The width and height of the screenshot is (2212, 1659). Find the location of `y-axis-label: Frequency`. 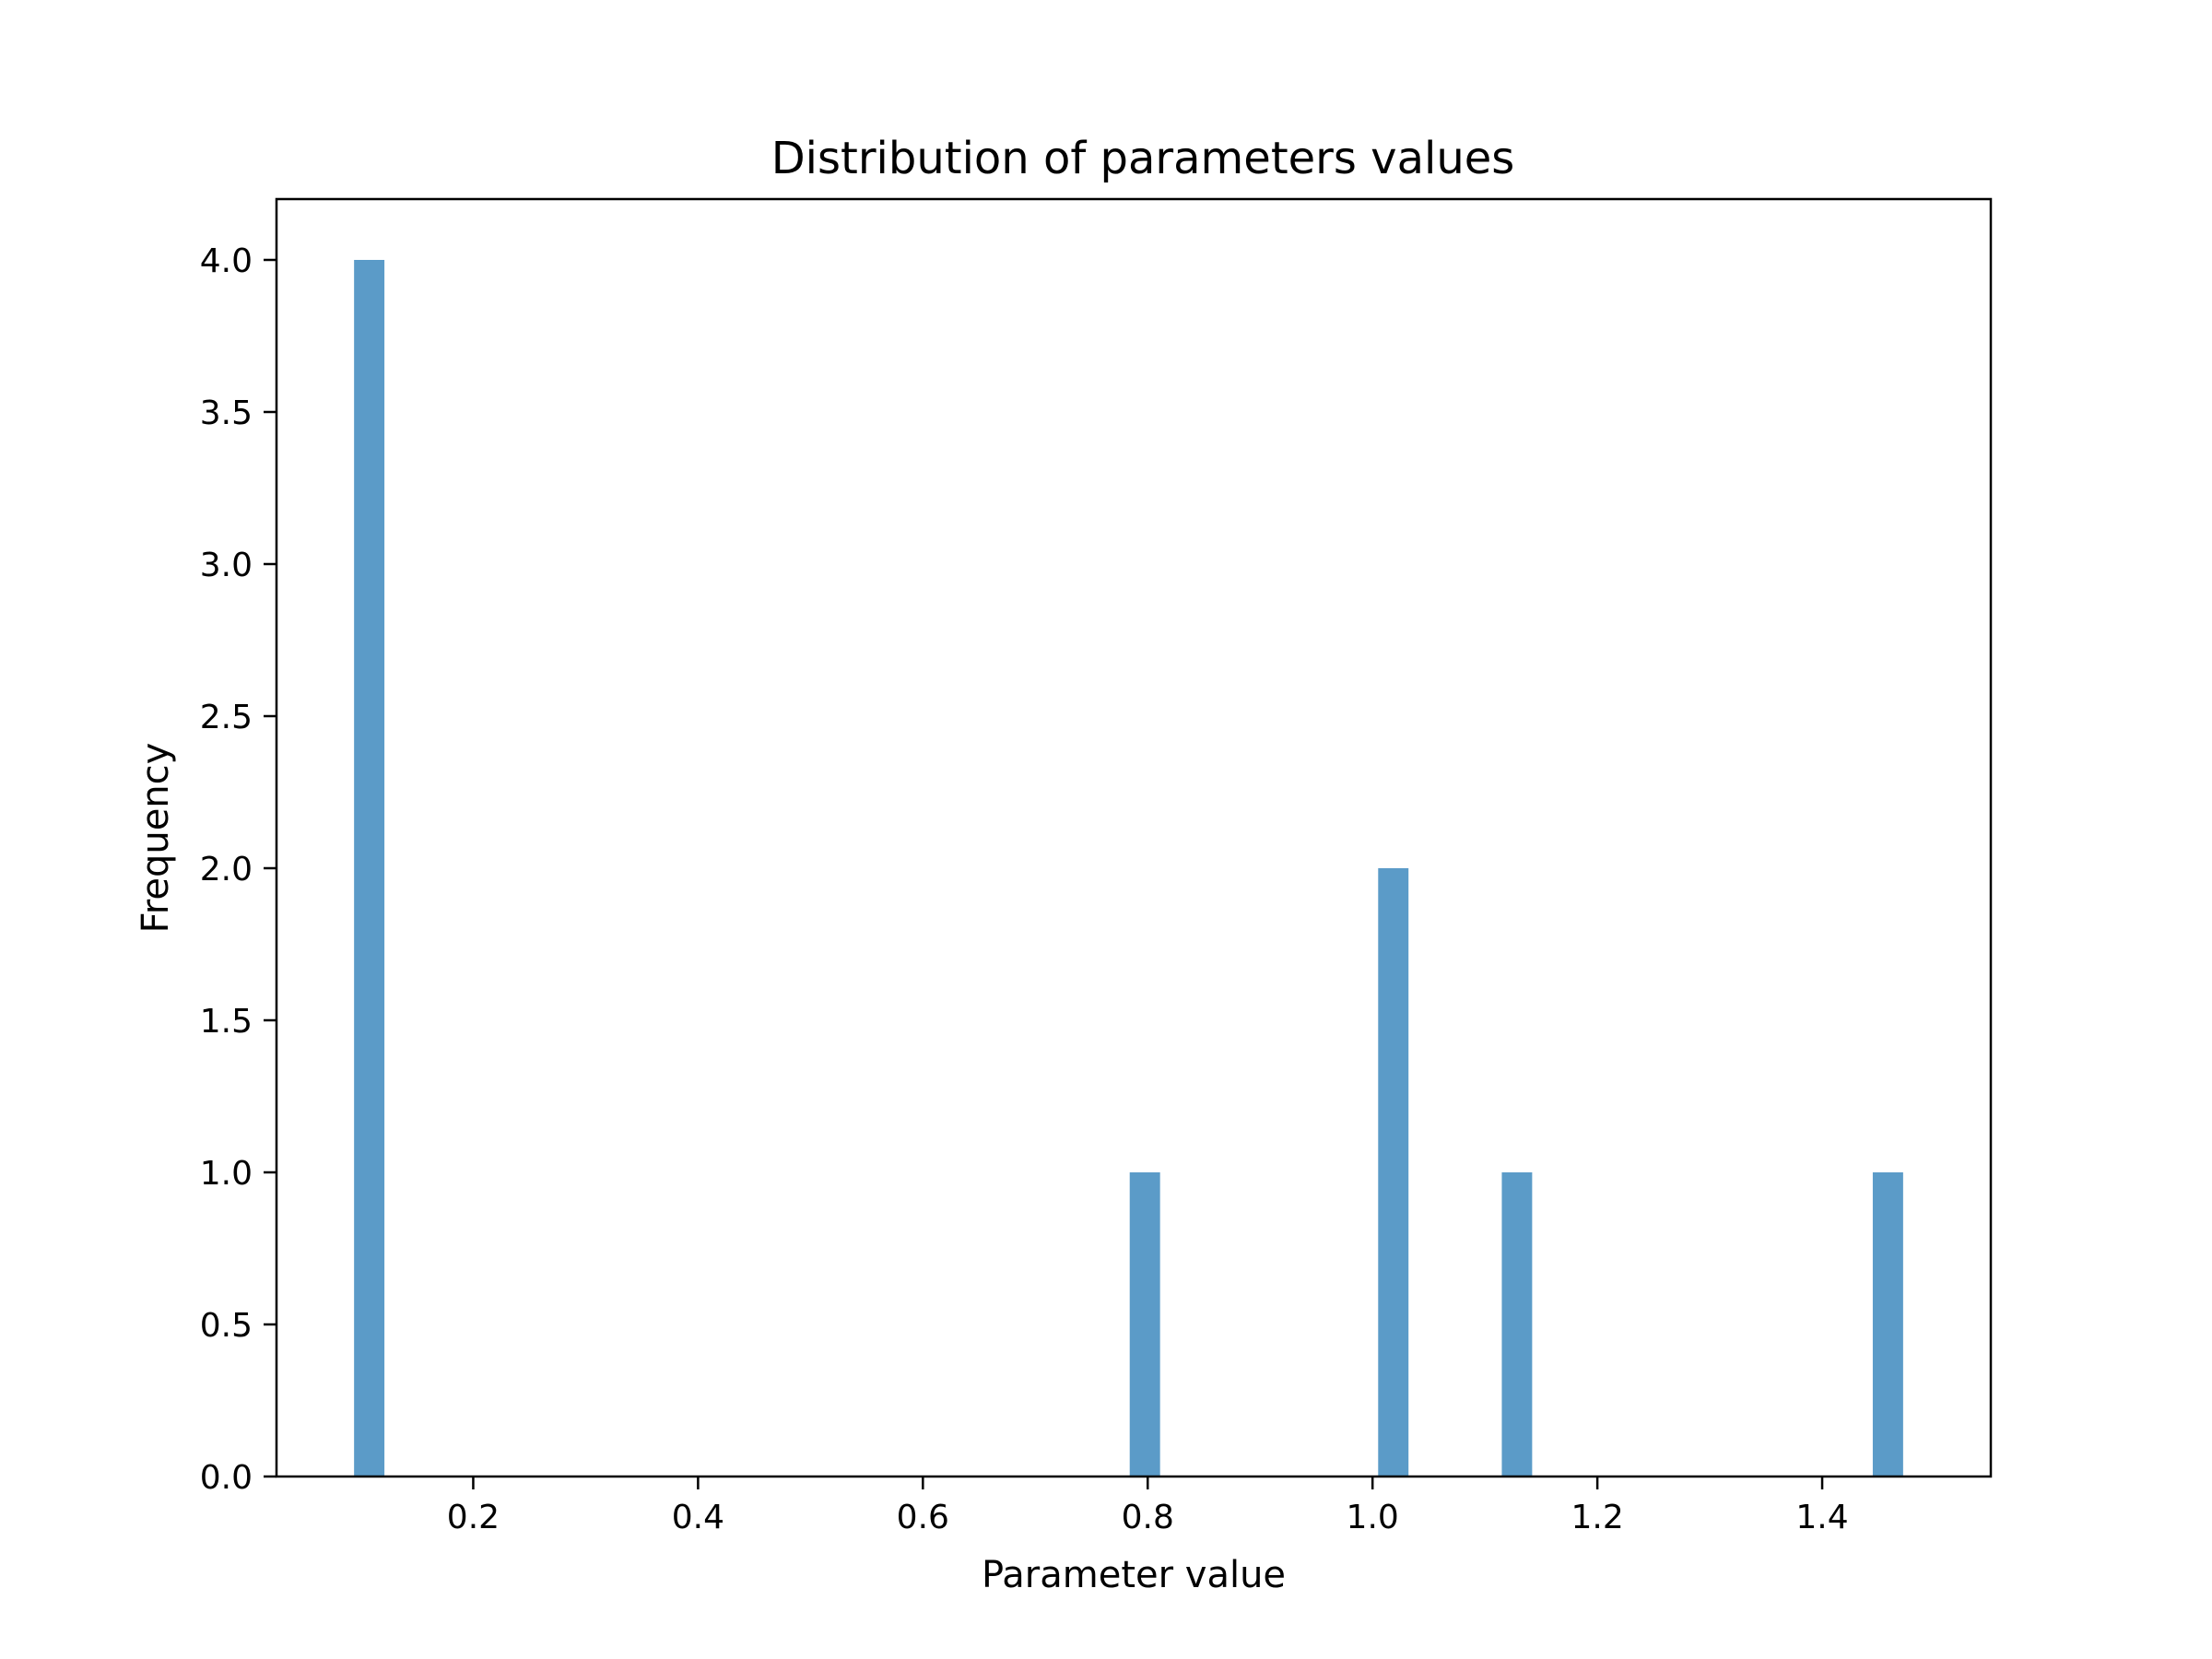

y-axis-label: Frequency is located at coordinates (156, 838).